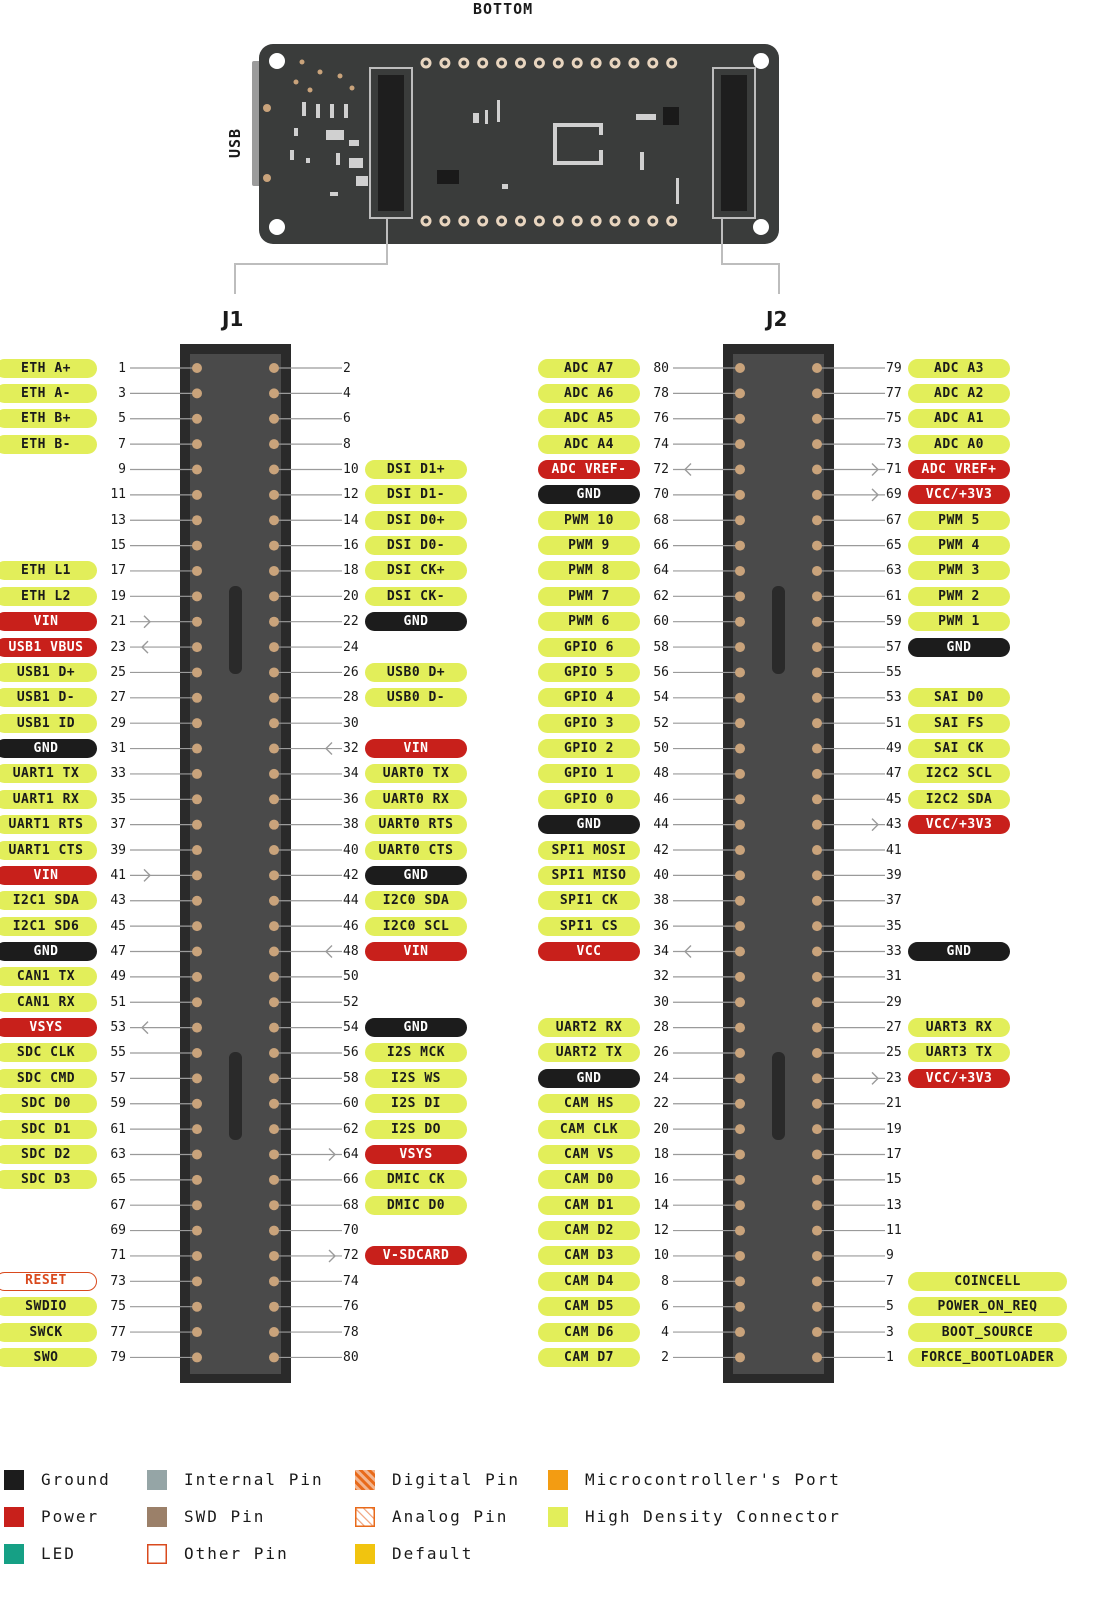 Image resolution: width=1093 pixels, height=1600 pixels. Describe the element at coordinates (589, 596) in the screenshot. I see `j2-pin-62-label: PWM 7` at that location.